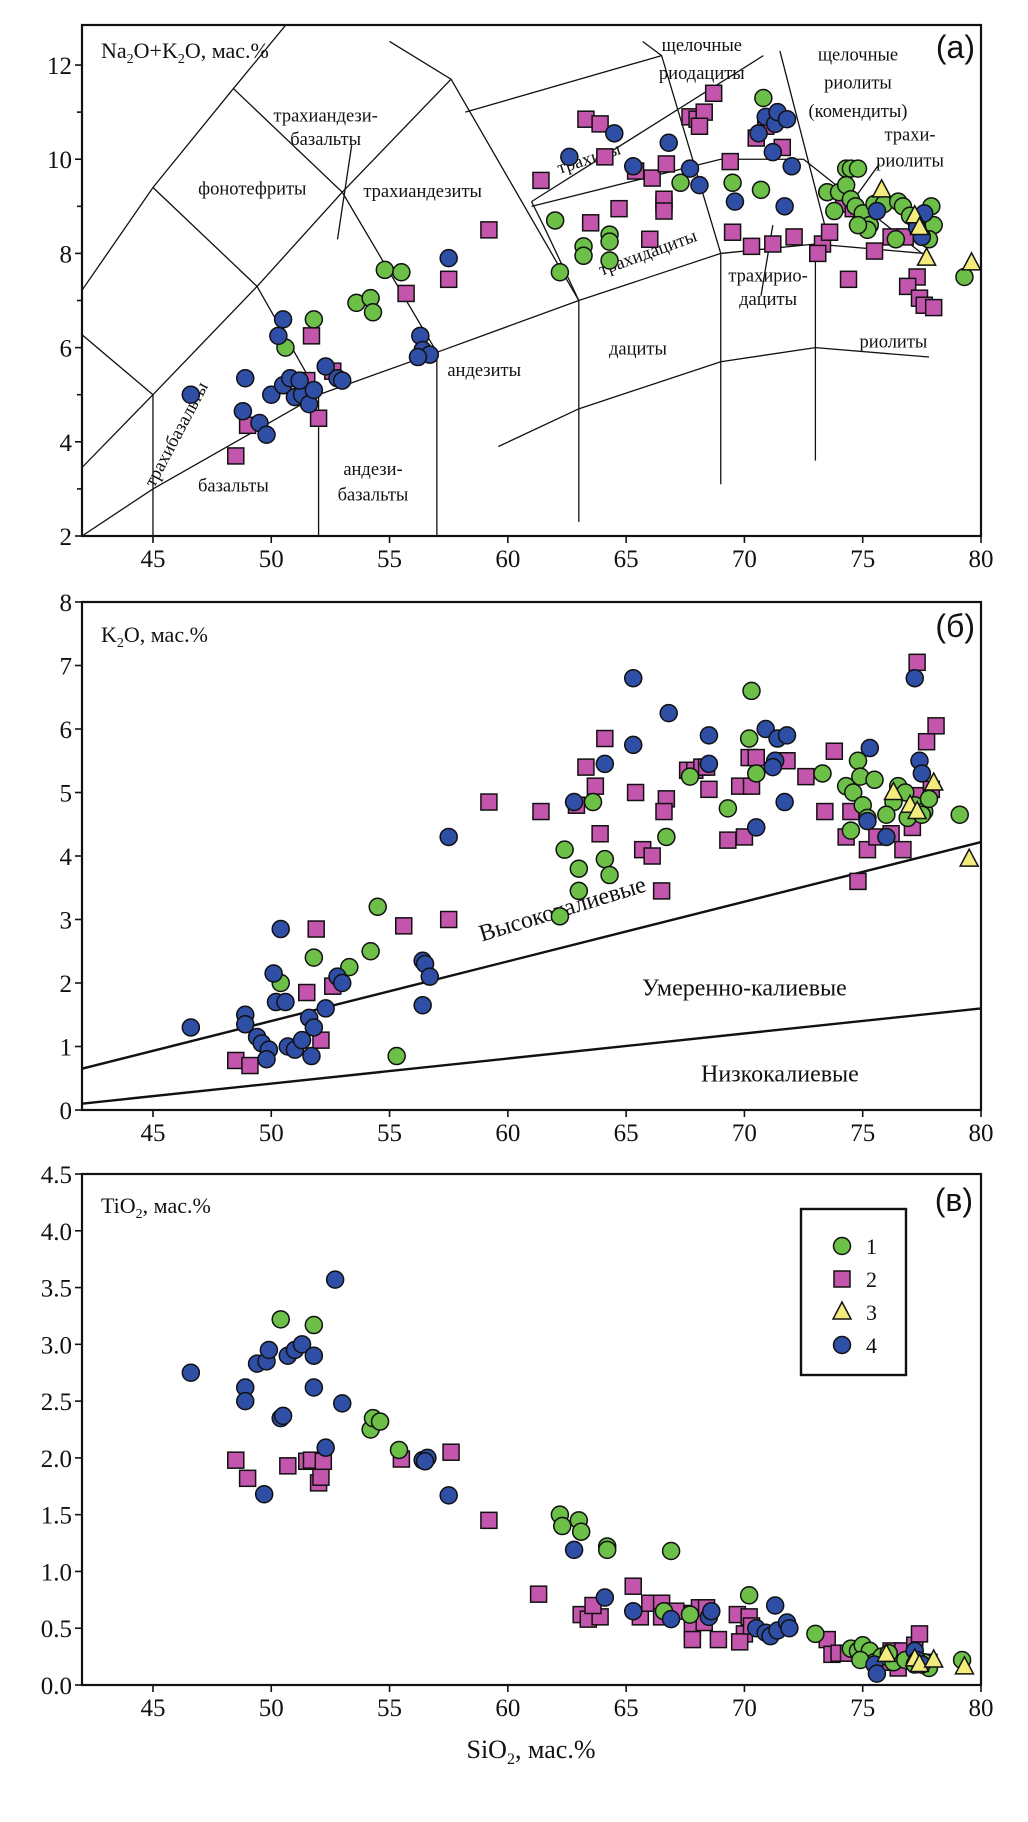 The image size is (1028, 1822). What do you see at coordinates (66, 349) in the screenshot?
I see `y-tick-label: 6` at bounding box center [66, 349].